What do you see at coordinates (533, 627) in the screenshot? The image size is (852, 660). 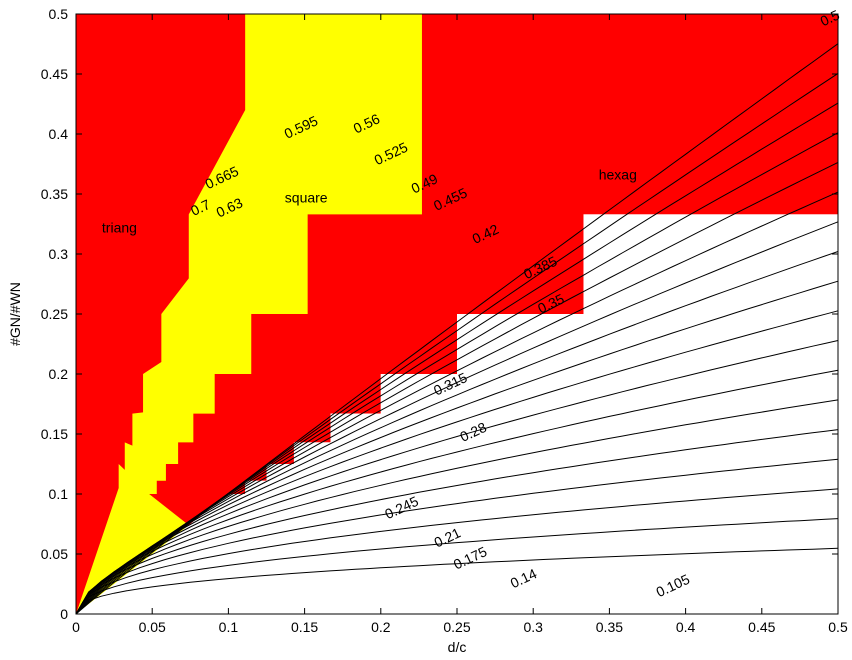 I see `x-tick-label: 0.3` at bounding box center [533, 627].